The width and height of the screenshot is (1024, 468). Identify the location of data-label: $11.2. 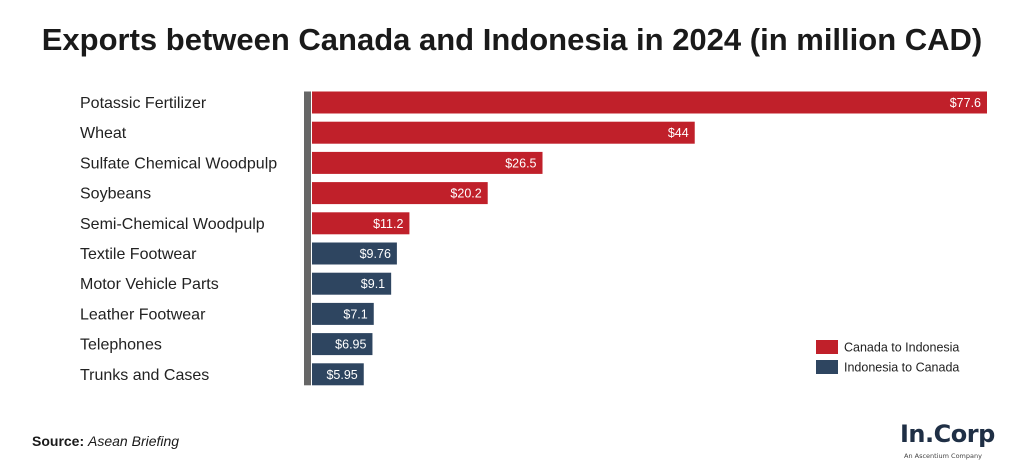
(388, 224).